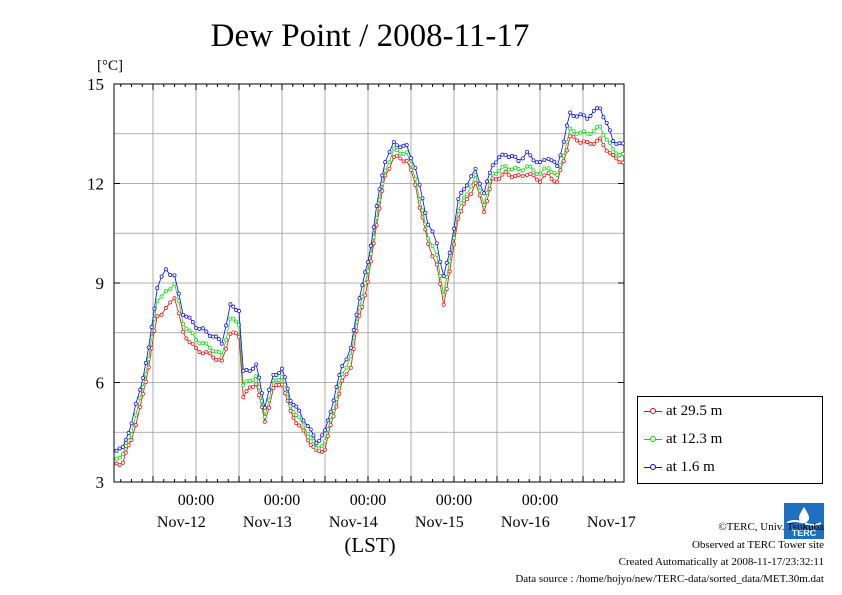  Describe the element at coordinates (353, 522) in the screenshot. I see `x-day-label: Nov-14` at that location.